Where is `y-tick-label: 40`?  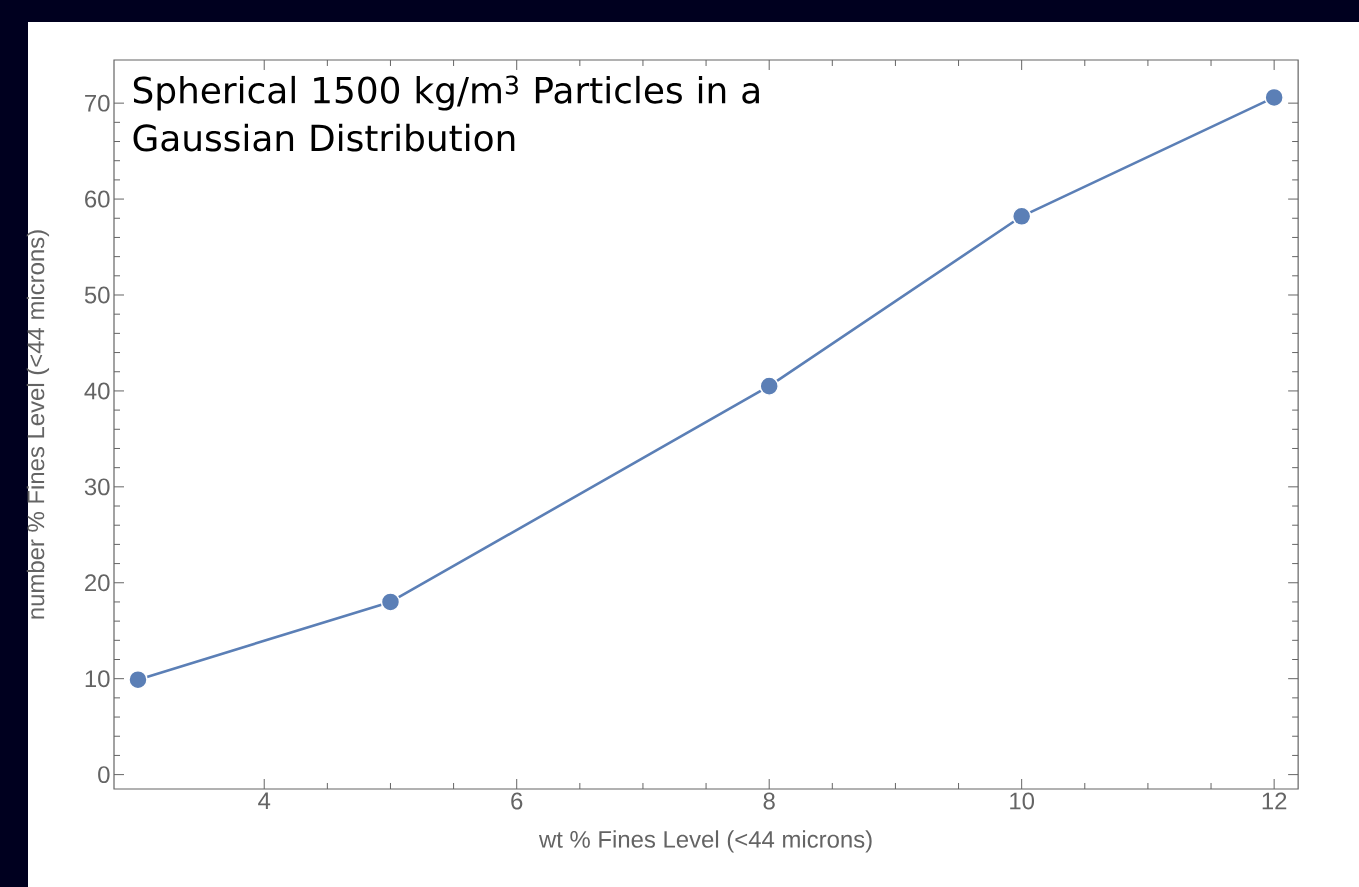 y-tick-label: 40 is located at coordinates (97, 391).